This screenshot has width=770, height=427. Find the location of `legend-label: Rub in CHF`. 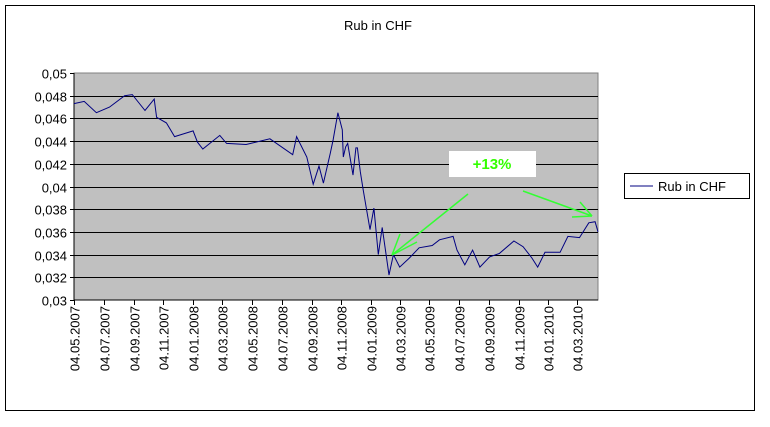

legend-label: Rub in CHF is located at coordinates (692, 186).